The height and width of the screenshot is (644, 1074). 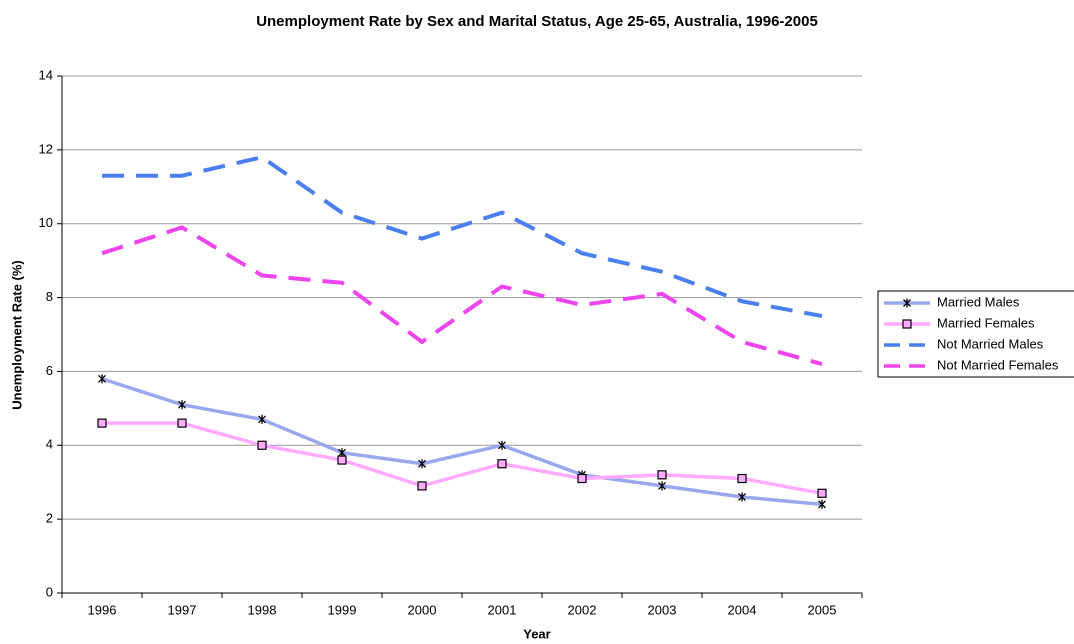 What do you see at coordinates (46, 222) in the screenshot?
I see `y-tick-label: 10` at bounding box center [46, 222].